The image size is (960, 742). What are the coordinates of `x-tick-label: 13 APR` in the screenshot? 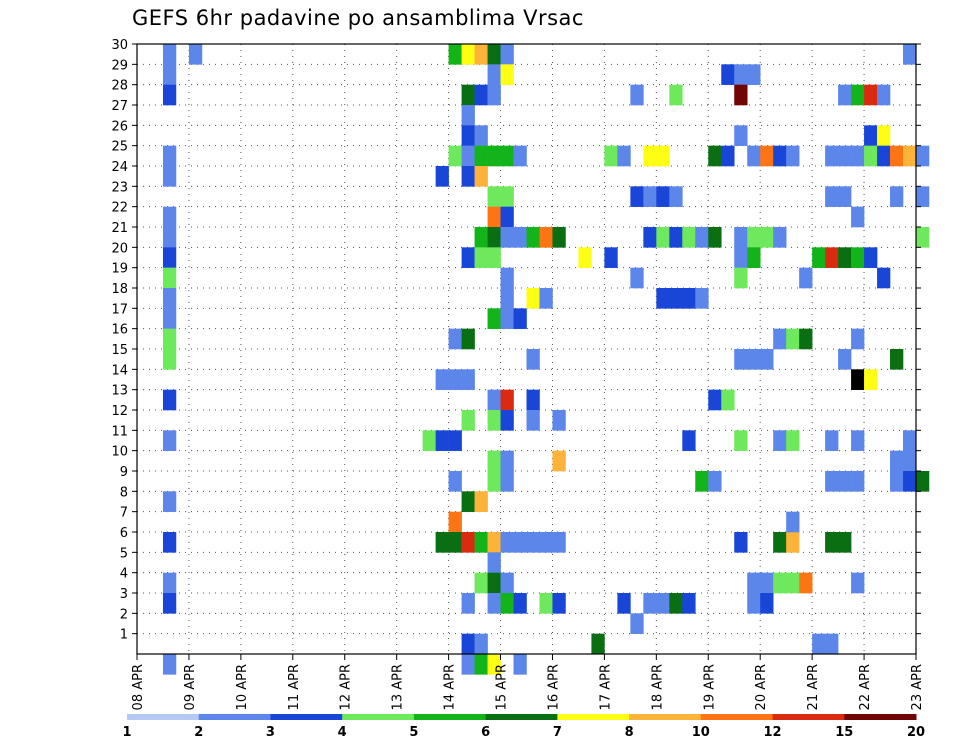 It's located at (398, 687).